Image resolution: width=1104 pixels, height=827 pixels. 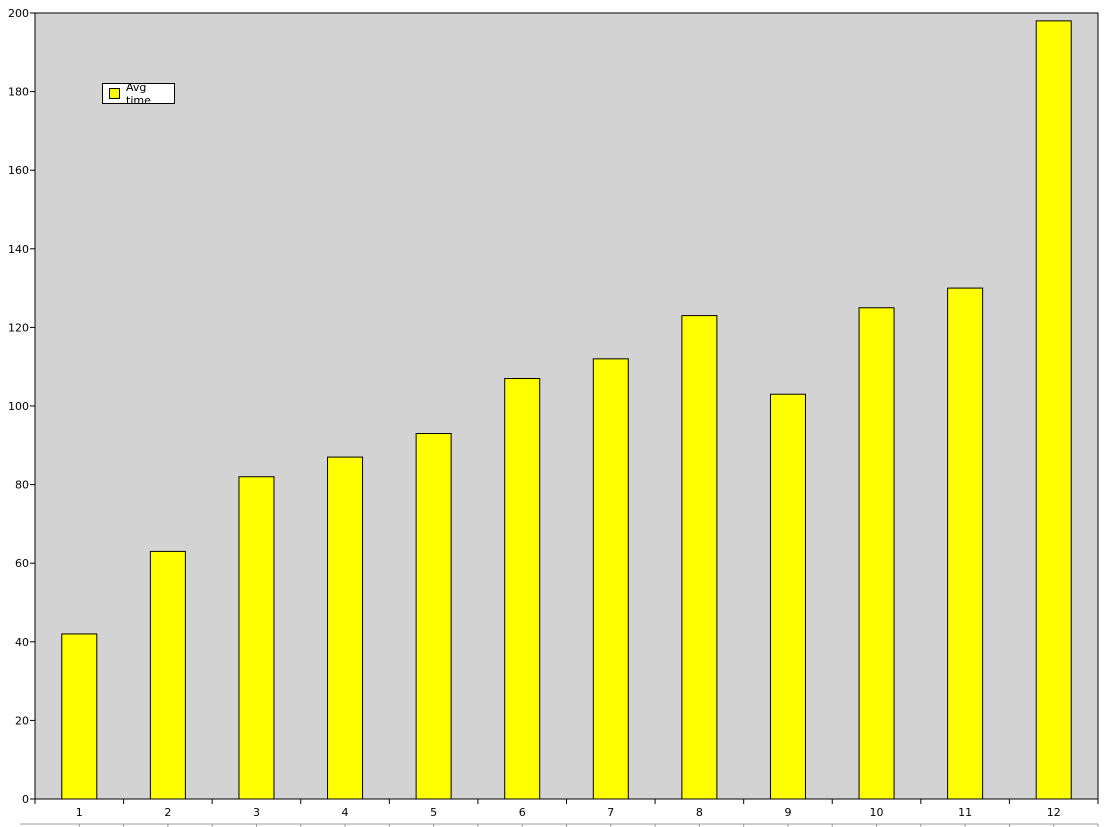 I want to click on x-tick-label: 2, so click(x=167, y=812).